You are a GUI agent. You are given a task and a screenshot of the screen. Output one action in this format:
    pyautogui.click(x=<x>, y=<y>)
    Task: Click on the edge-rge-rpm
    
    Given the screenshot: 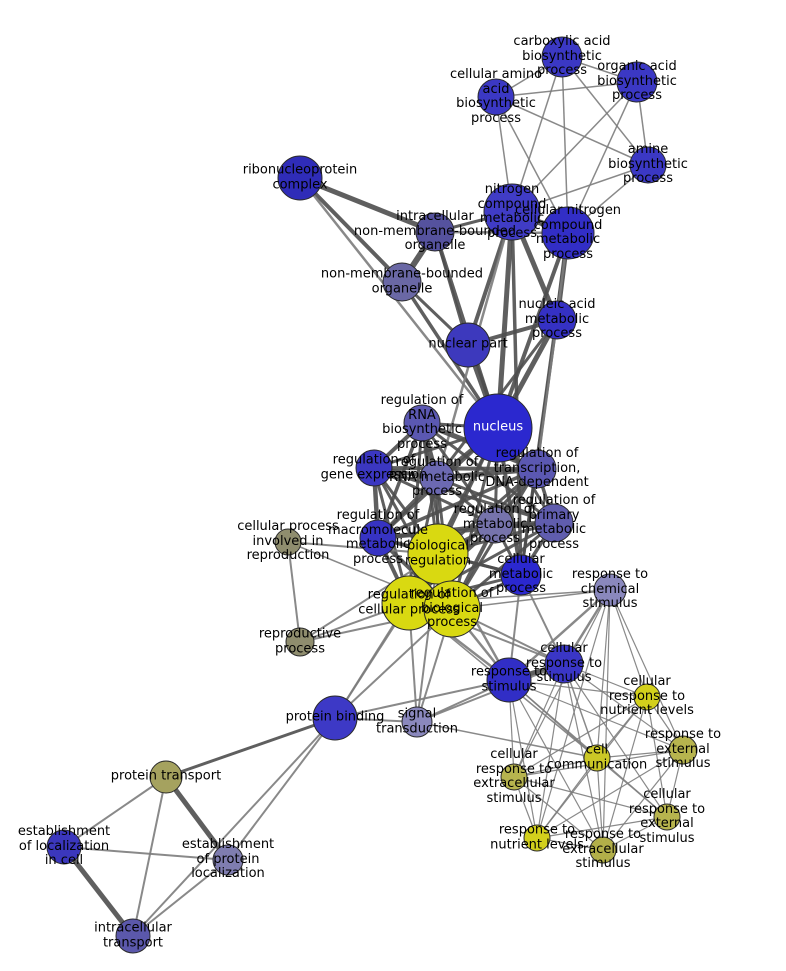 What is the action you would take?
    pyautogui.click(x=464, y=495)
    